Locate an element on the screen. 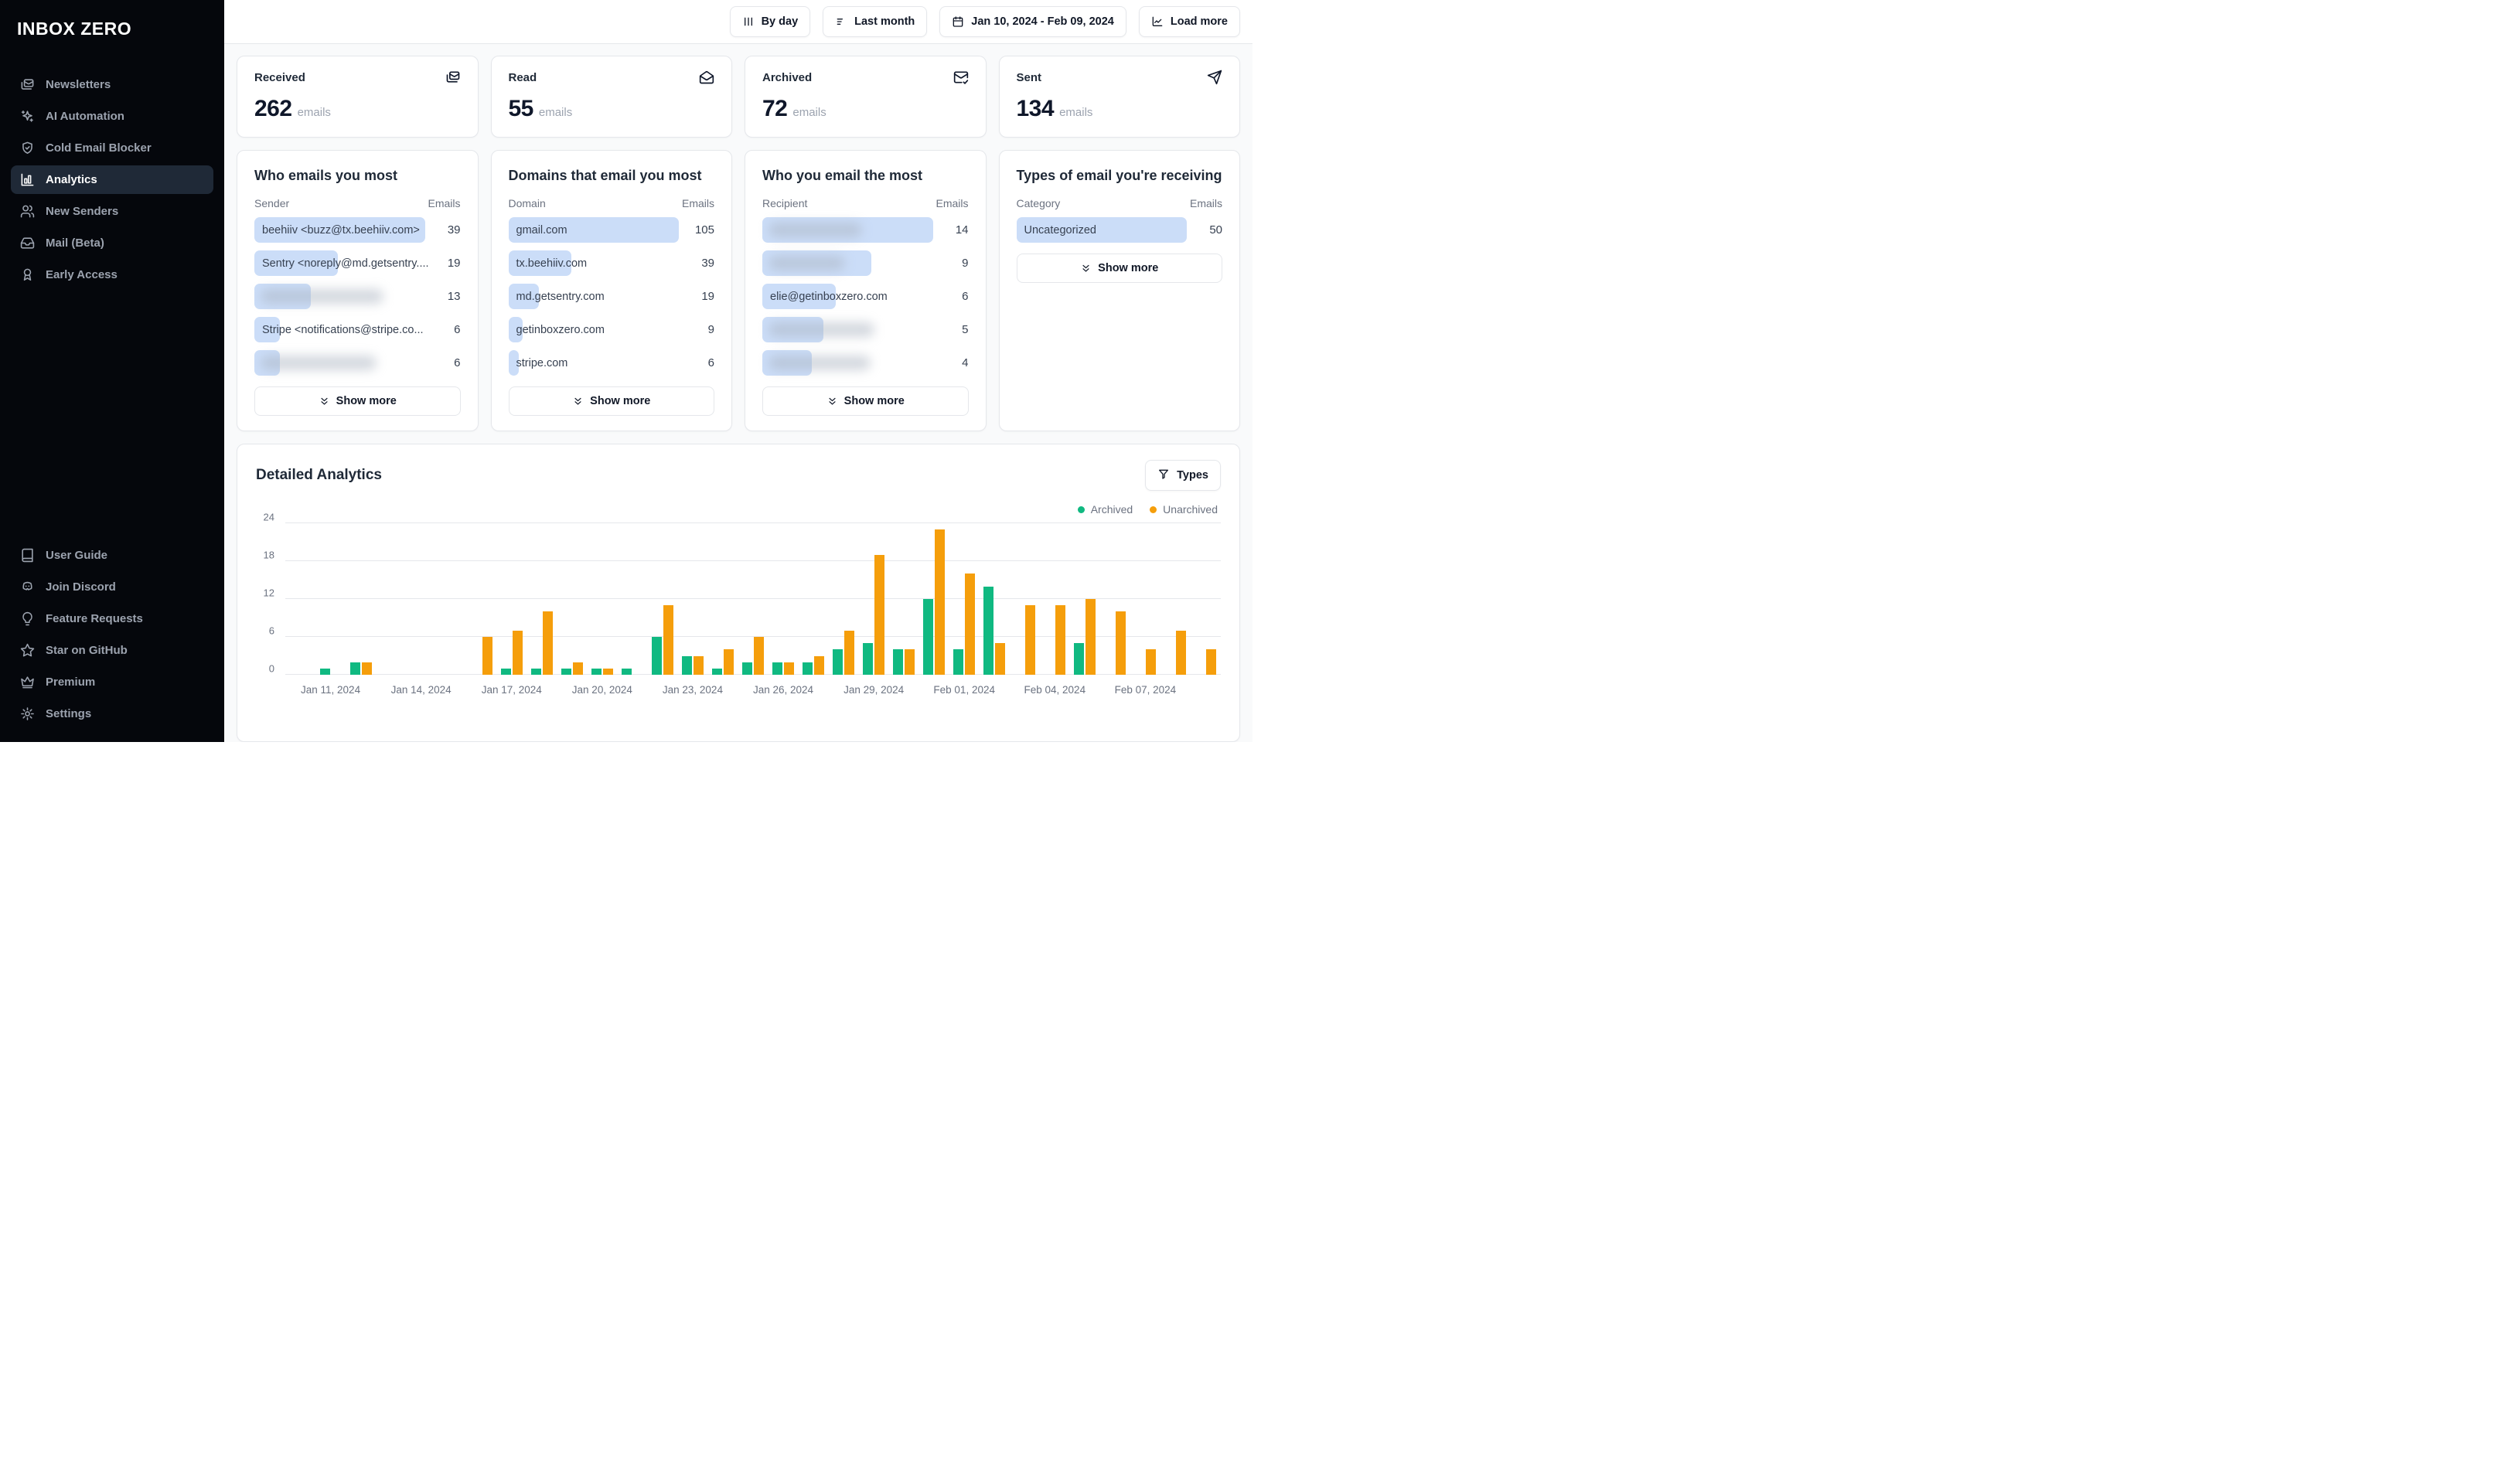 The width and height of the screenshot is (2505, 1484). list-item-label: beehiiv <buzz@tx.beehiiv.com> is located at coordinates (341, 230).